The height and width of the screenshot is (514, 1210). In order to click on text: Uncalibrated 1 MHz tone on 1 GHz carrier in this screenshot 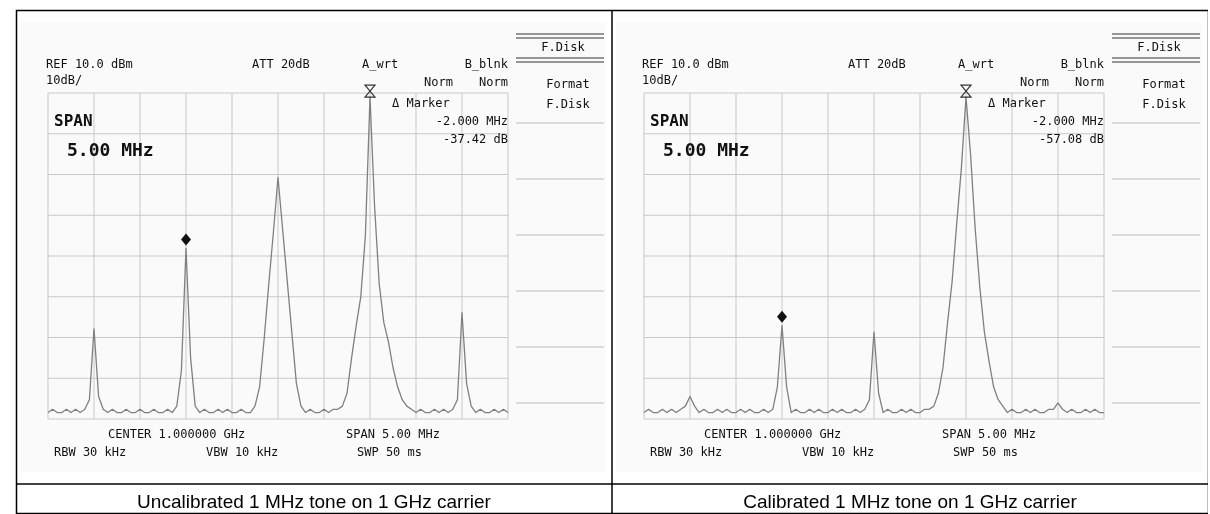, I will do `click(314, 501)`.